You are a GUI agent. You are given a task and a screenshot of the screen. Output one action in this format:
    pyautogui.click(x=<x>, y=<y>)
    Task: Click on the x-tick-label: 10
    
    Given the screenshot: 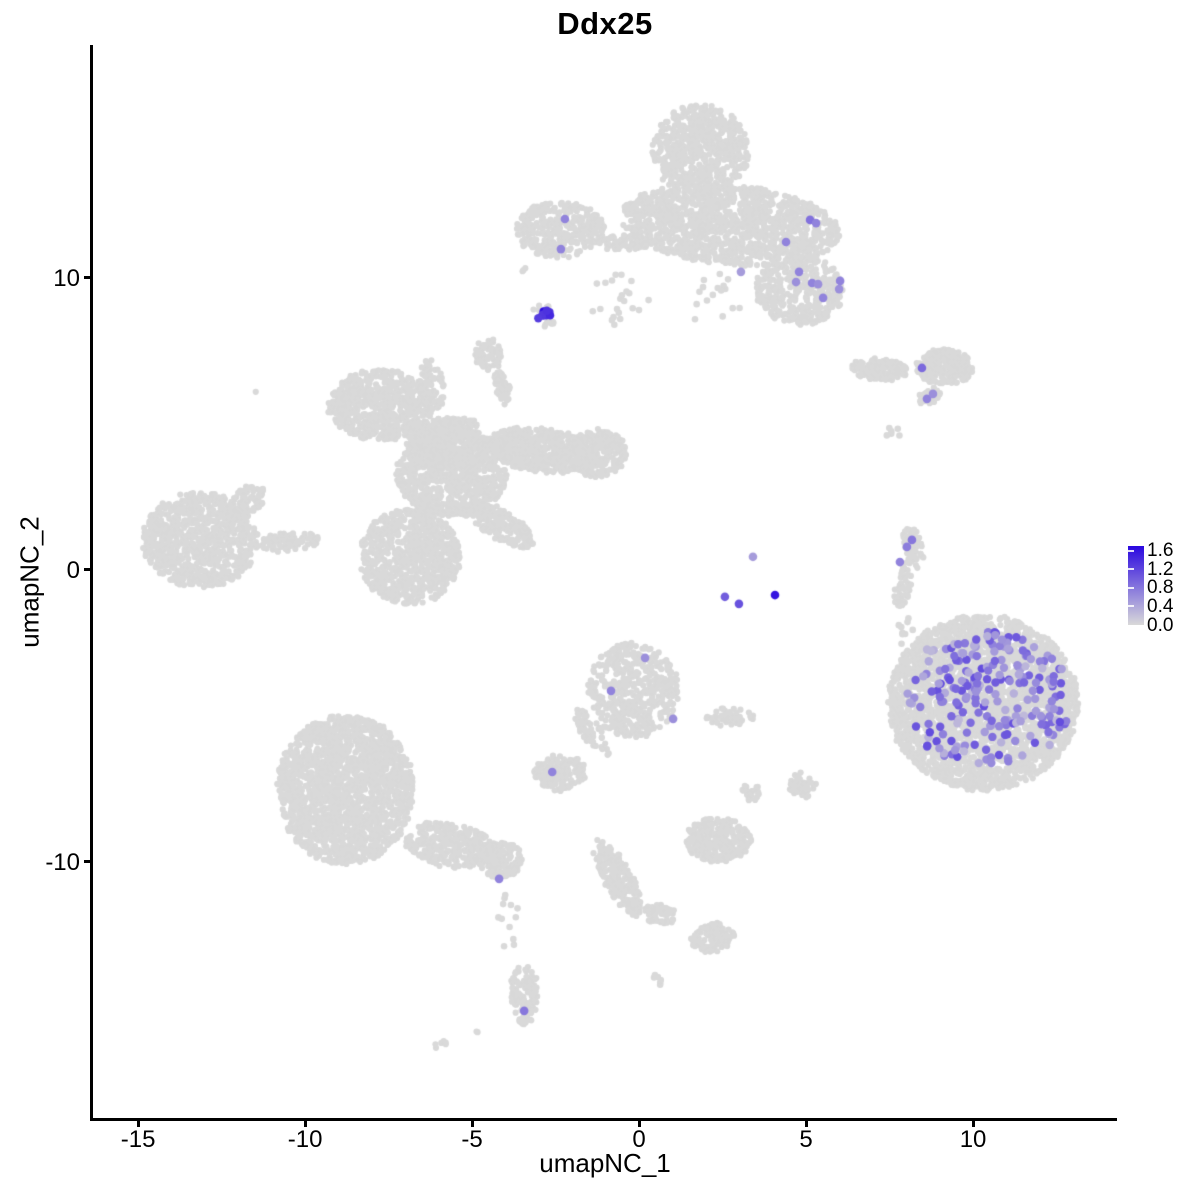 What is the action you would take?
    pyautogui.click(x=973, y=1139)
    